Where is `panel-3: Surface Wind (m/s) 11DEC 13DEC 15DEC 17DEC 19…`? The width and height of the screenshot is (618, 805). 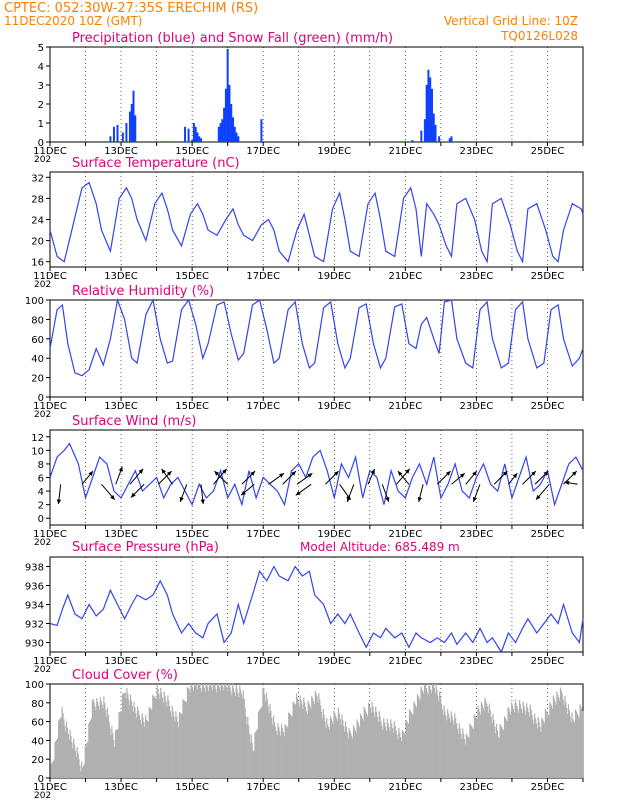
panel-3: Surface Wind (m/s) 11DEC 13DEC 15DEC 17DEC 19… is located at coordinates (307, 481).